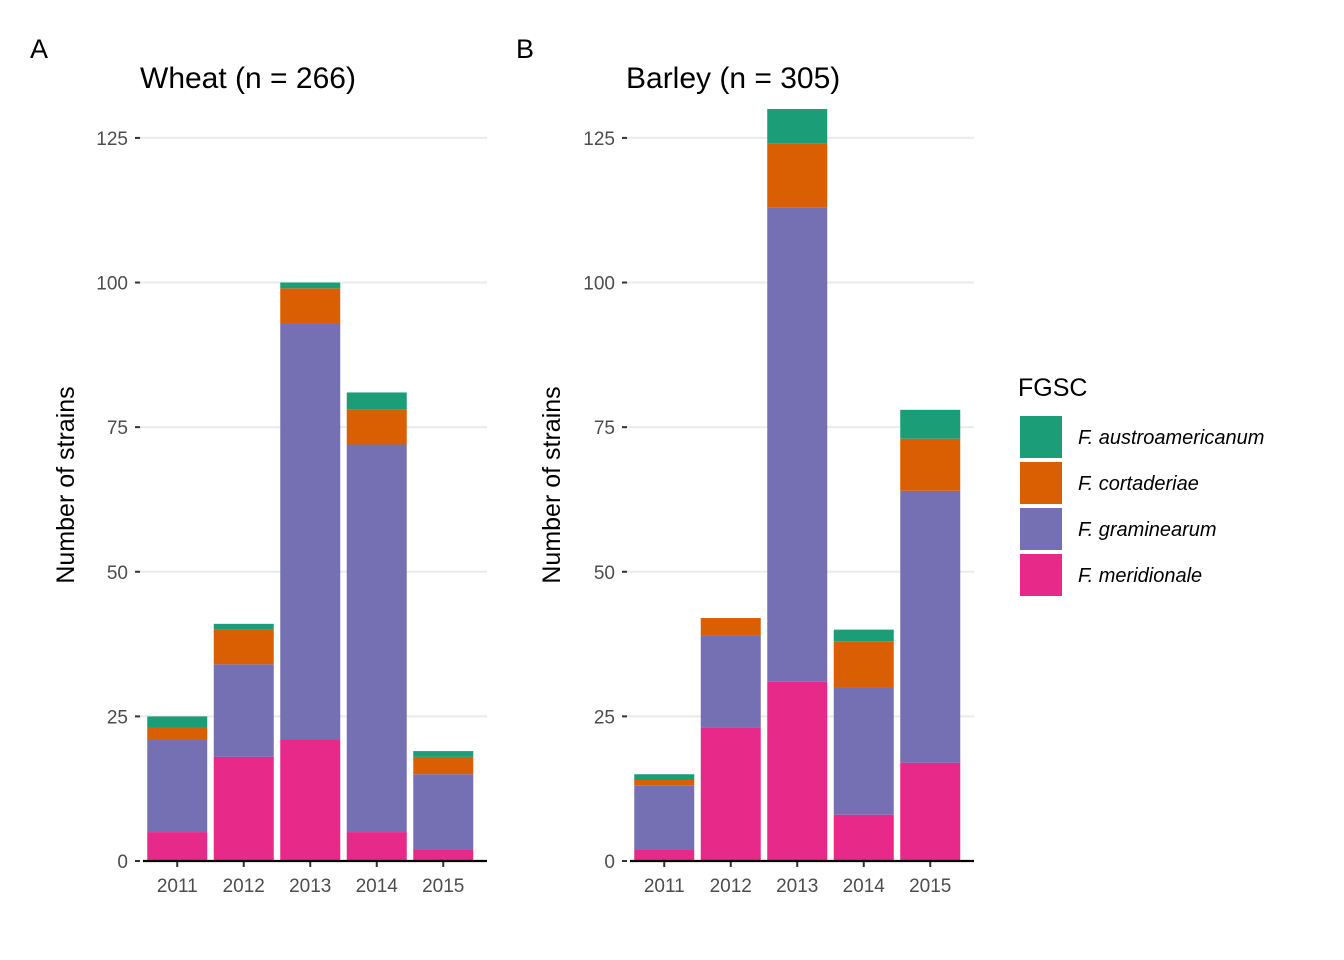 The width and height of the screenshot is (1344, 960). Describe the element at coordinates (122, 862) in the screenshot. I see `y-tick-label-wheat-0: 0` at that location.